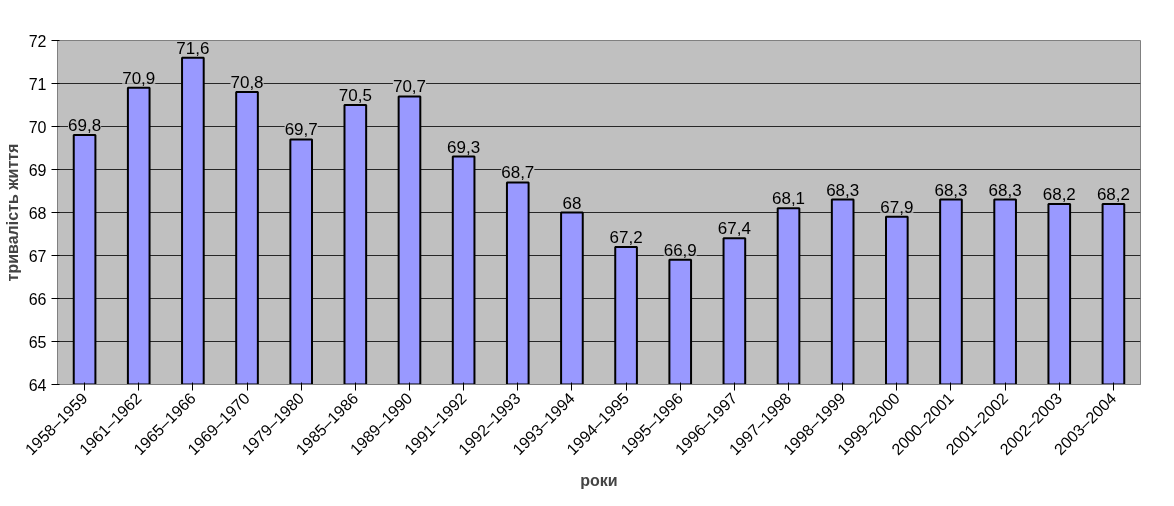 This screenshot has width=1174, height=506. What do you see at coordinates (788, 199) in the screenshot?
I see `data-label: 68,1` at bounding box center [788, 199].